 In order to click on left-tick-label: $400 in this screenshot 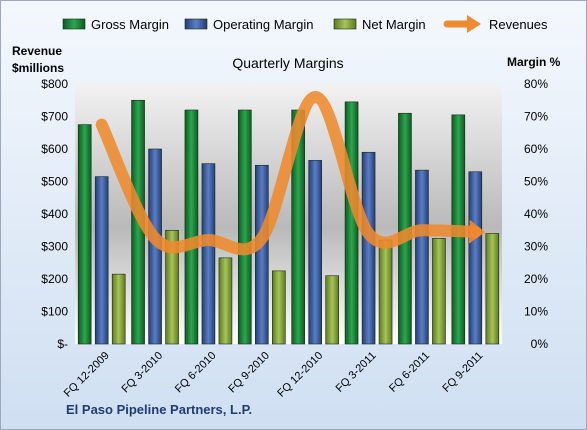, I will do `click(54, 214)`.